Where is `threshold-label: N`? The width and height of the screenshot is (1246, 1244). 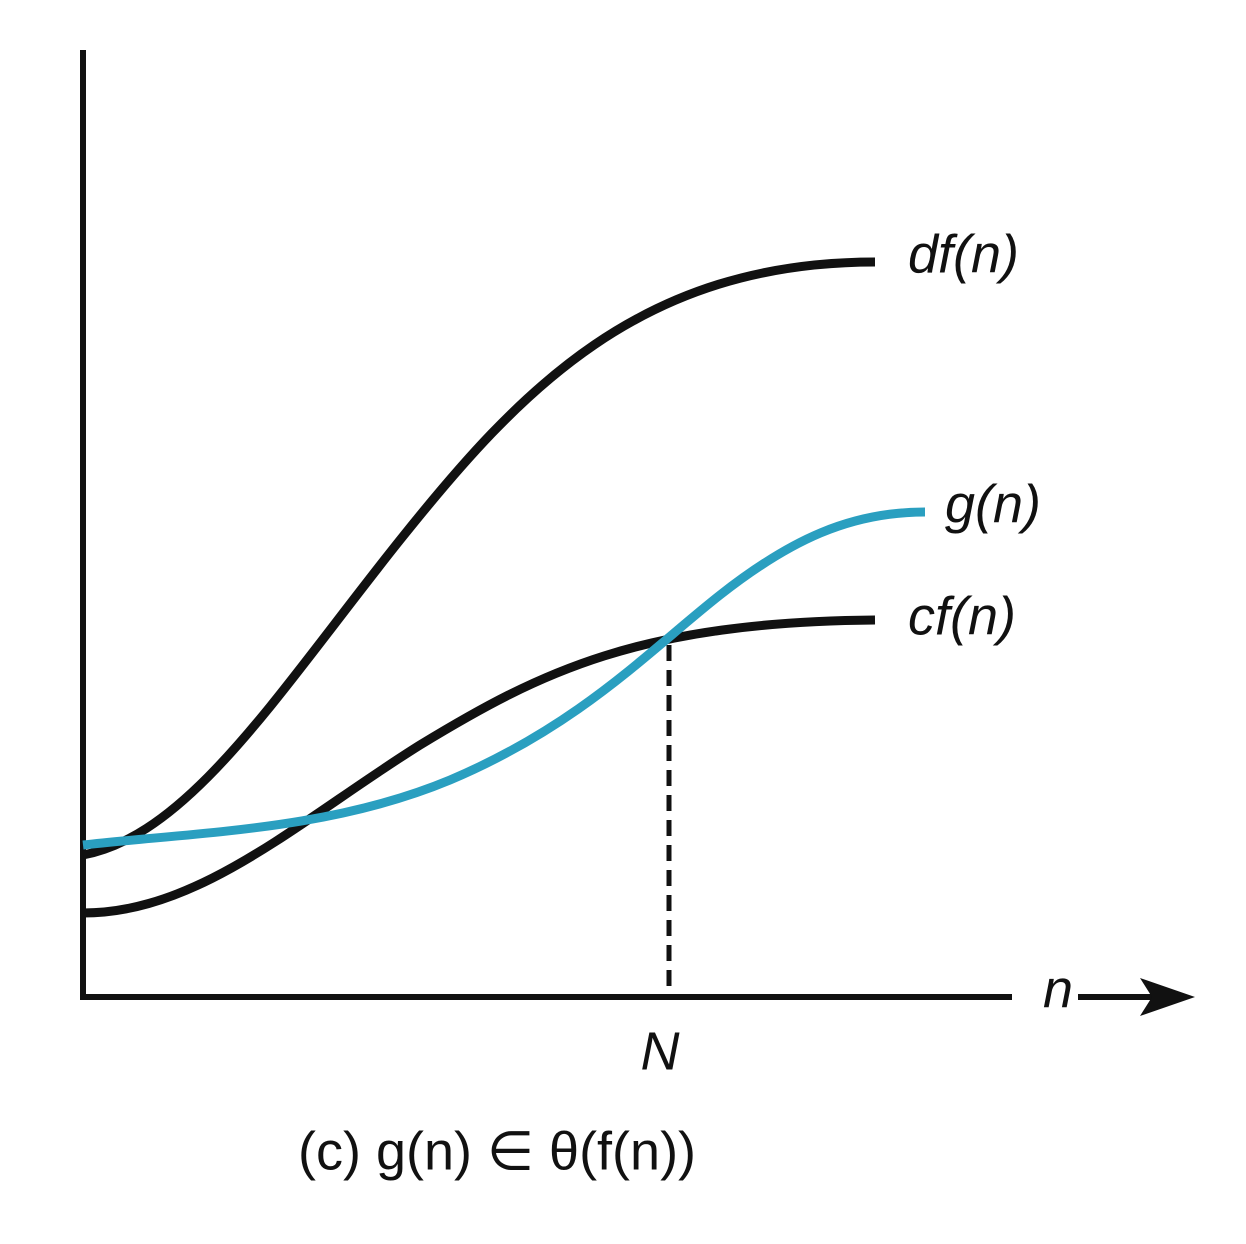 threshold-label: N is located at coordinates (661, 1051).